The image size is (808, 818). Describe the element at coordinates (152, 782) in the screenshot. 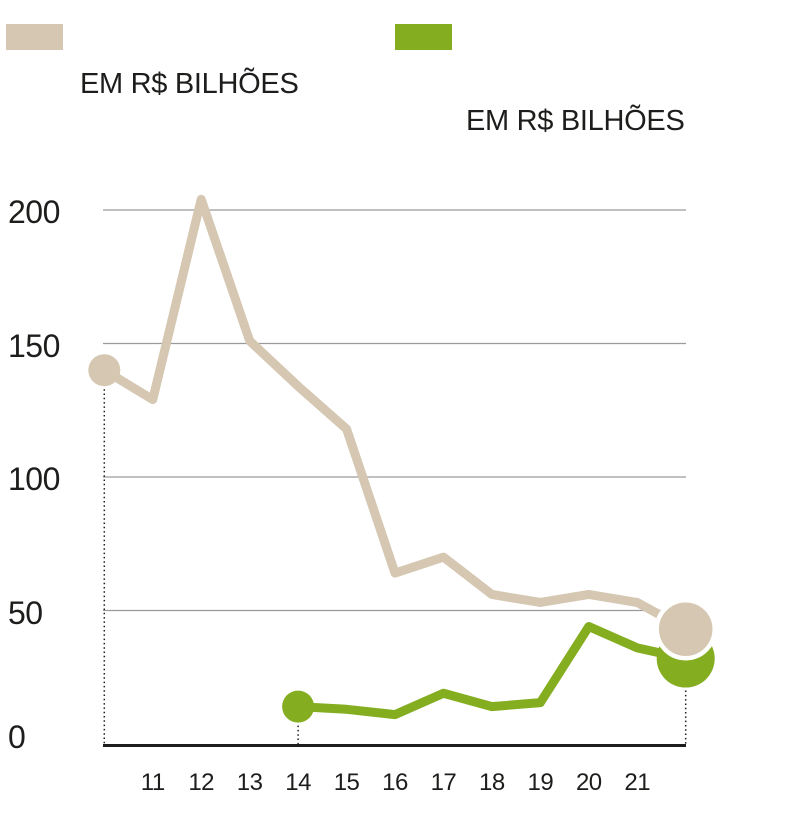

I see `x-tick-label-11: 11` at that location.